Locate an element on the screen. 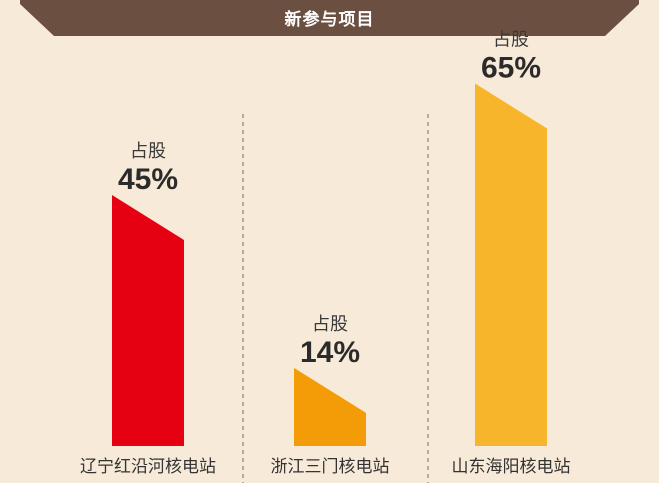  chart-title: 新参与项目 is located at coordinates (329, 20).